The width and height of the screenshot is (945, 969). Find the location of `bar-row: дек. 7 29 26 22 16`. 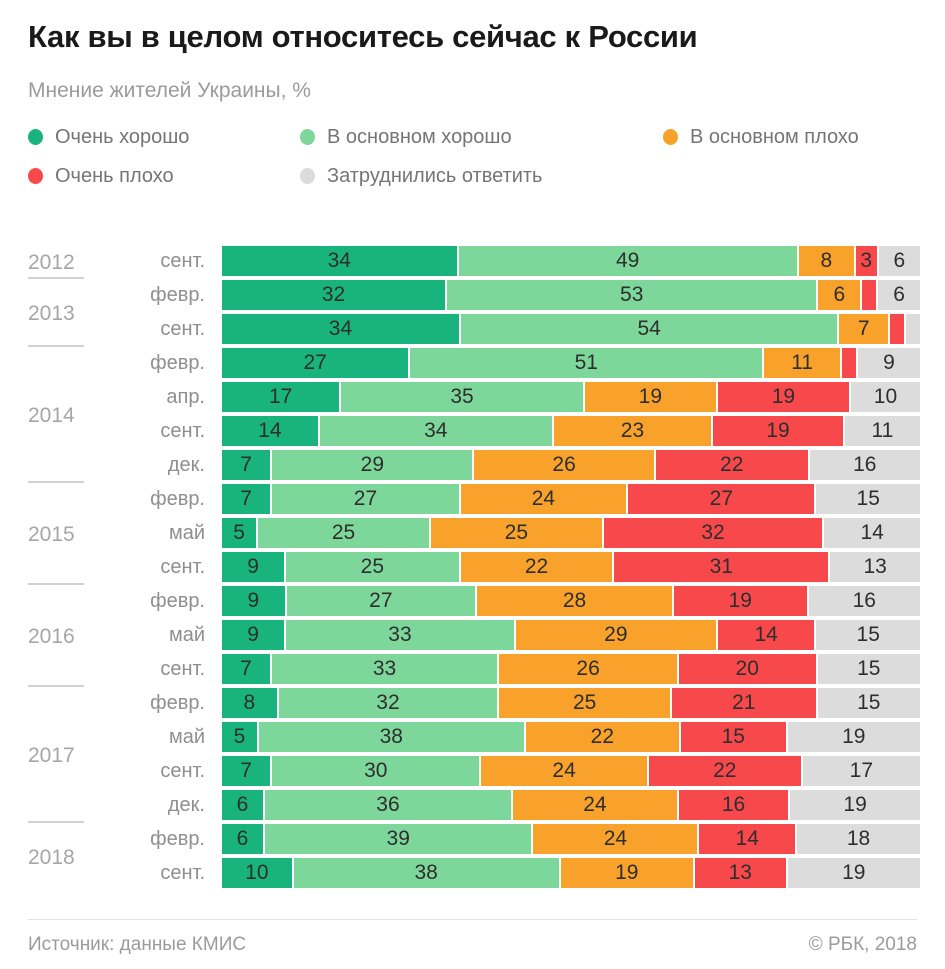

bar-row: дек. 7 29 26 22 16 is located at coordinates (519, 465).